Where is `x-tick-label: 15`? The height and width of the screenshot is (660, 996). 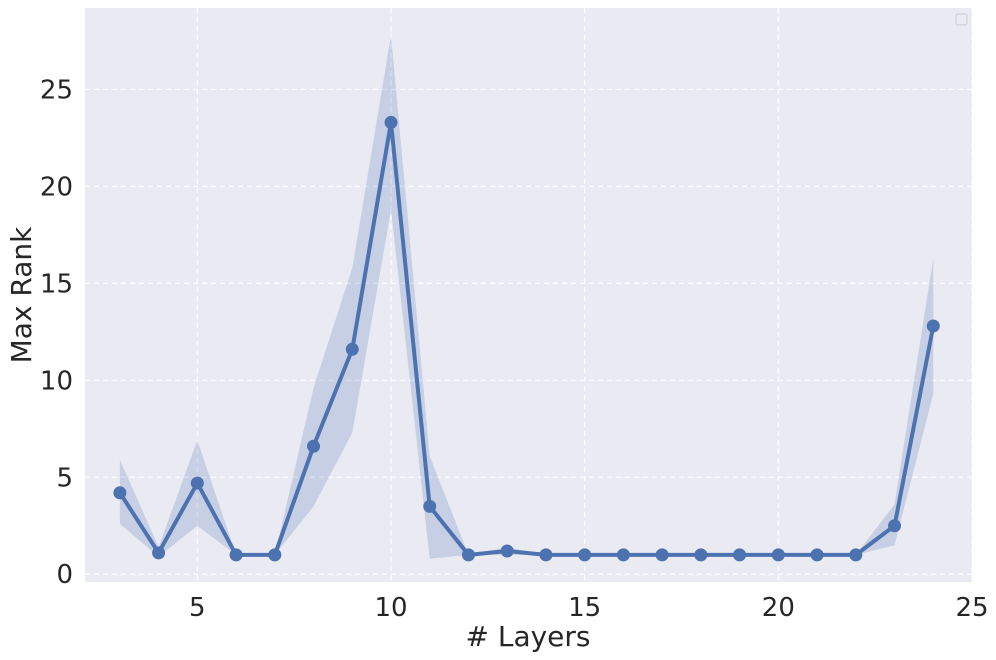 x-tick-label: 15 is located at coordinates (584, 608).